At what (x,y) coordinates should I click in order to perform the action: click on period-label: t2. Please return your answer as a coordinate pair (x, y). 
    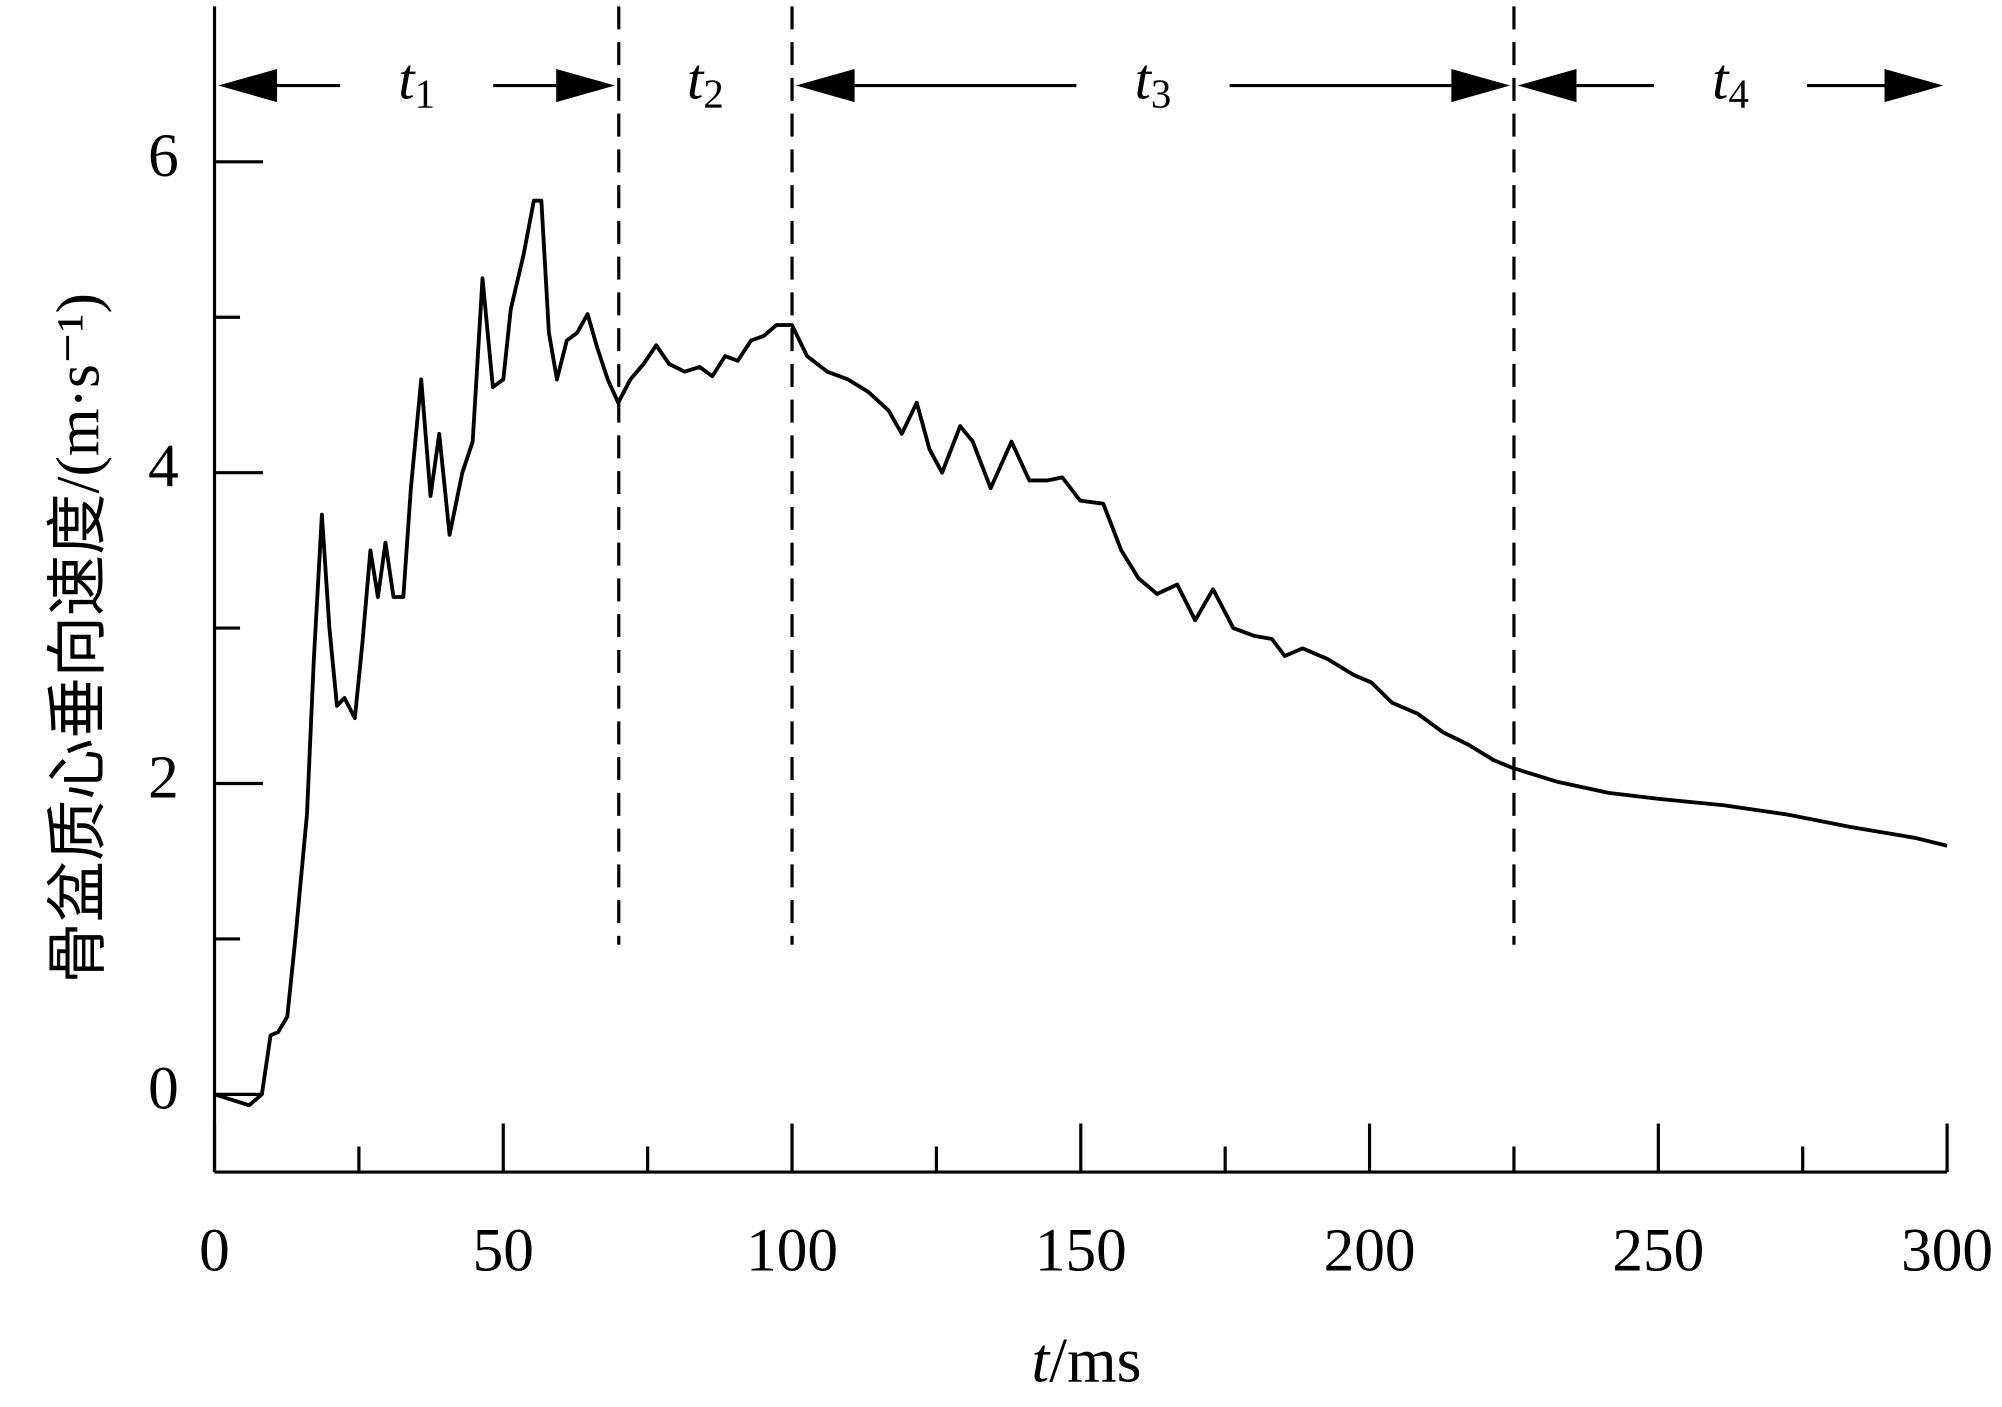
    Looking at the image, I should click on (705, 82).